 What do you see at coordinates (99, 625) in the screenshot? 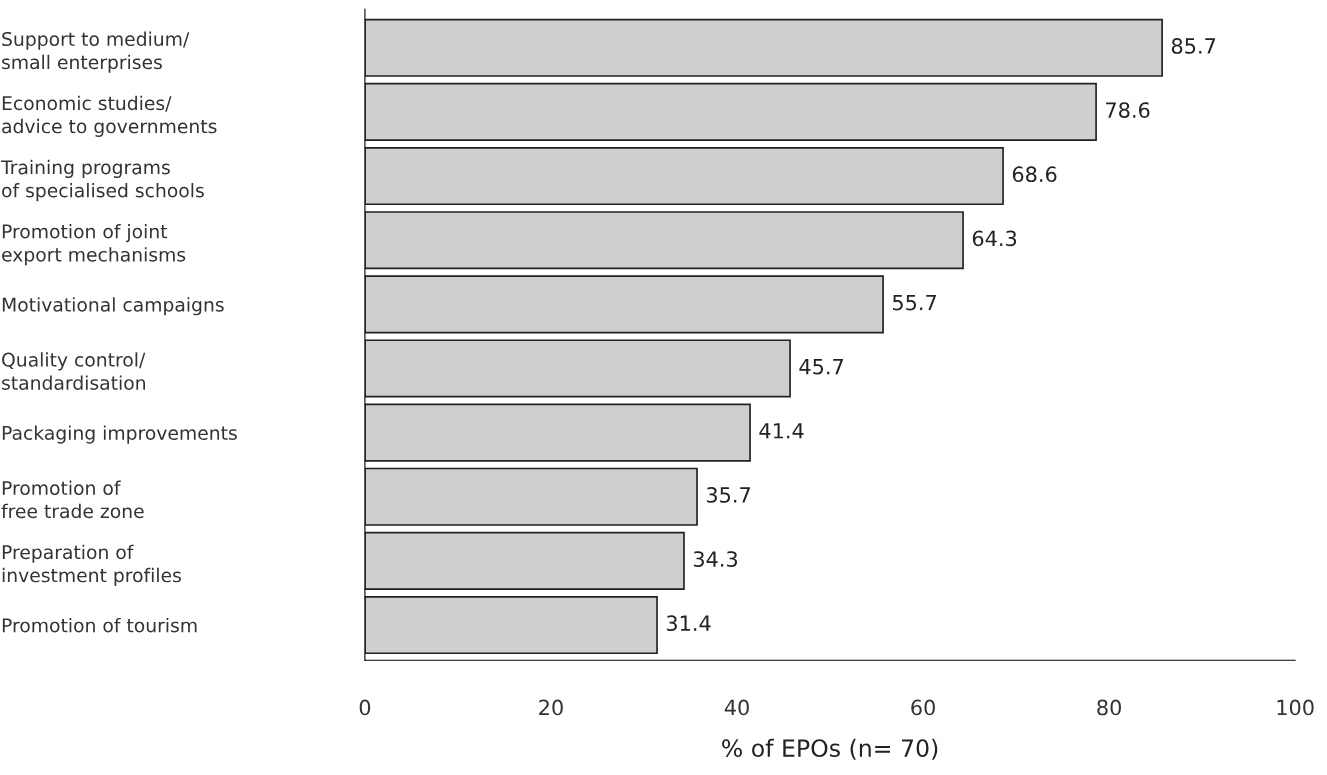
I see `y-tick-label: Promotion of tourism` at bounding box center [99, 625].